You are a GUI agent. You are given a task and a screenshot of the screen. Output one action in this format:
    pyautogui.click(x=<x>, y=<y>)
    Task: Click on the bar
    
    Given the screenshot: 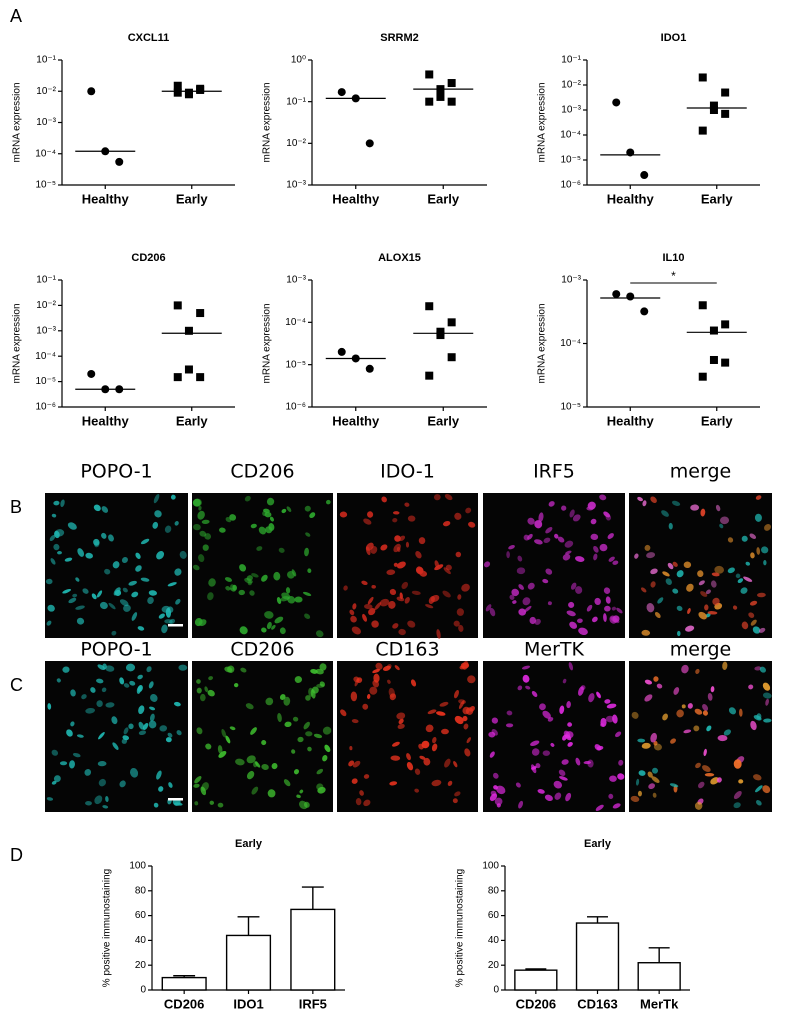 What is the action you would take?
    pyautogui.click(x=248, y=962)
    